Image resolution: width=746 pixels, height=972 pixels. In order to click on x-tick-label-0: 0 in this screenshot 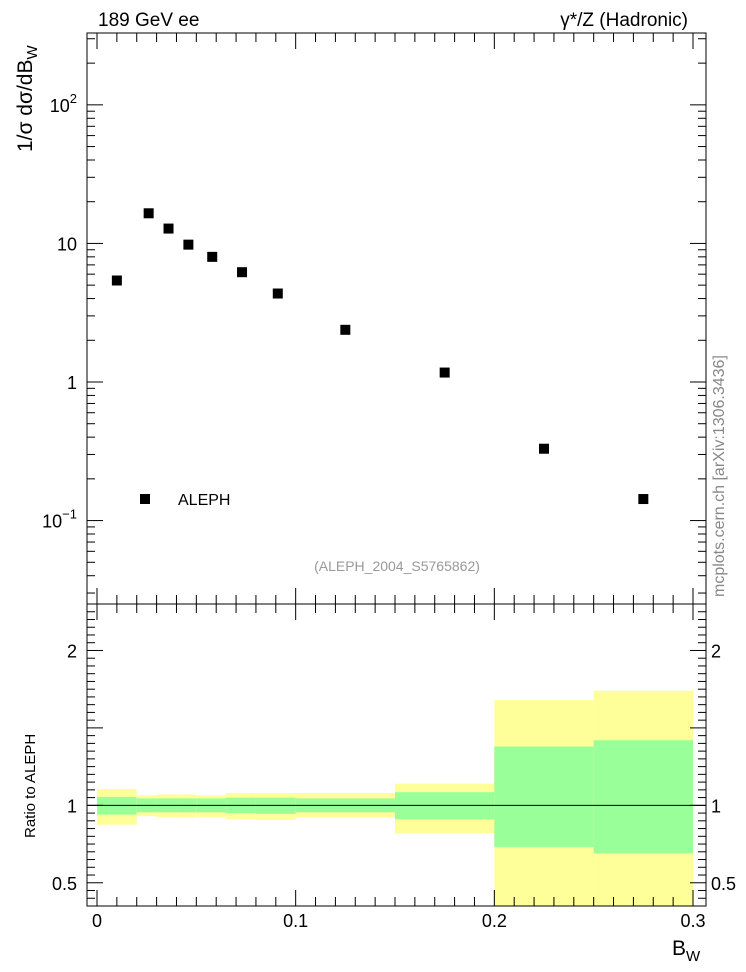, I will do `click(97, 921)`.